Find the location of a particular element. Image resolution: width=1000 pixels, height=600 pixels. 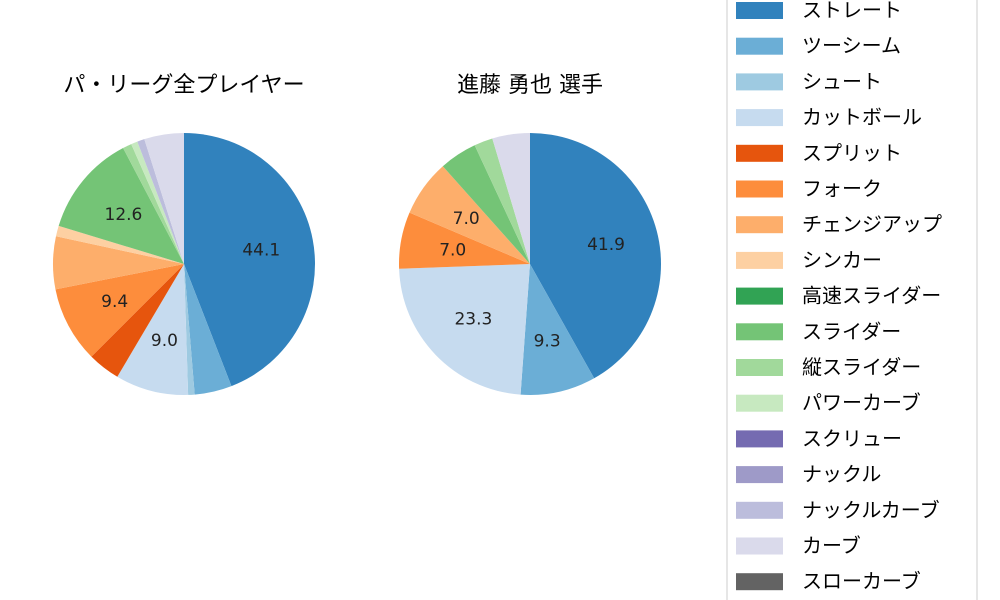

slice-value-label: 41.9 is located at coordinates (606, 245).